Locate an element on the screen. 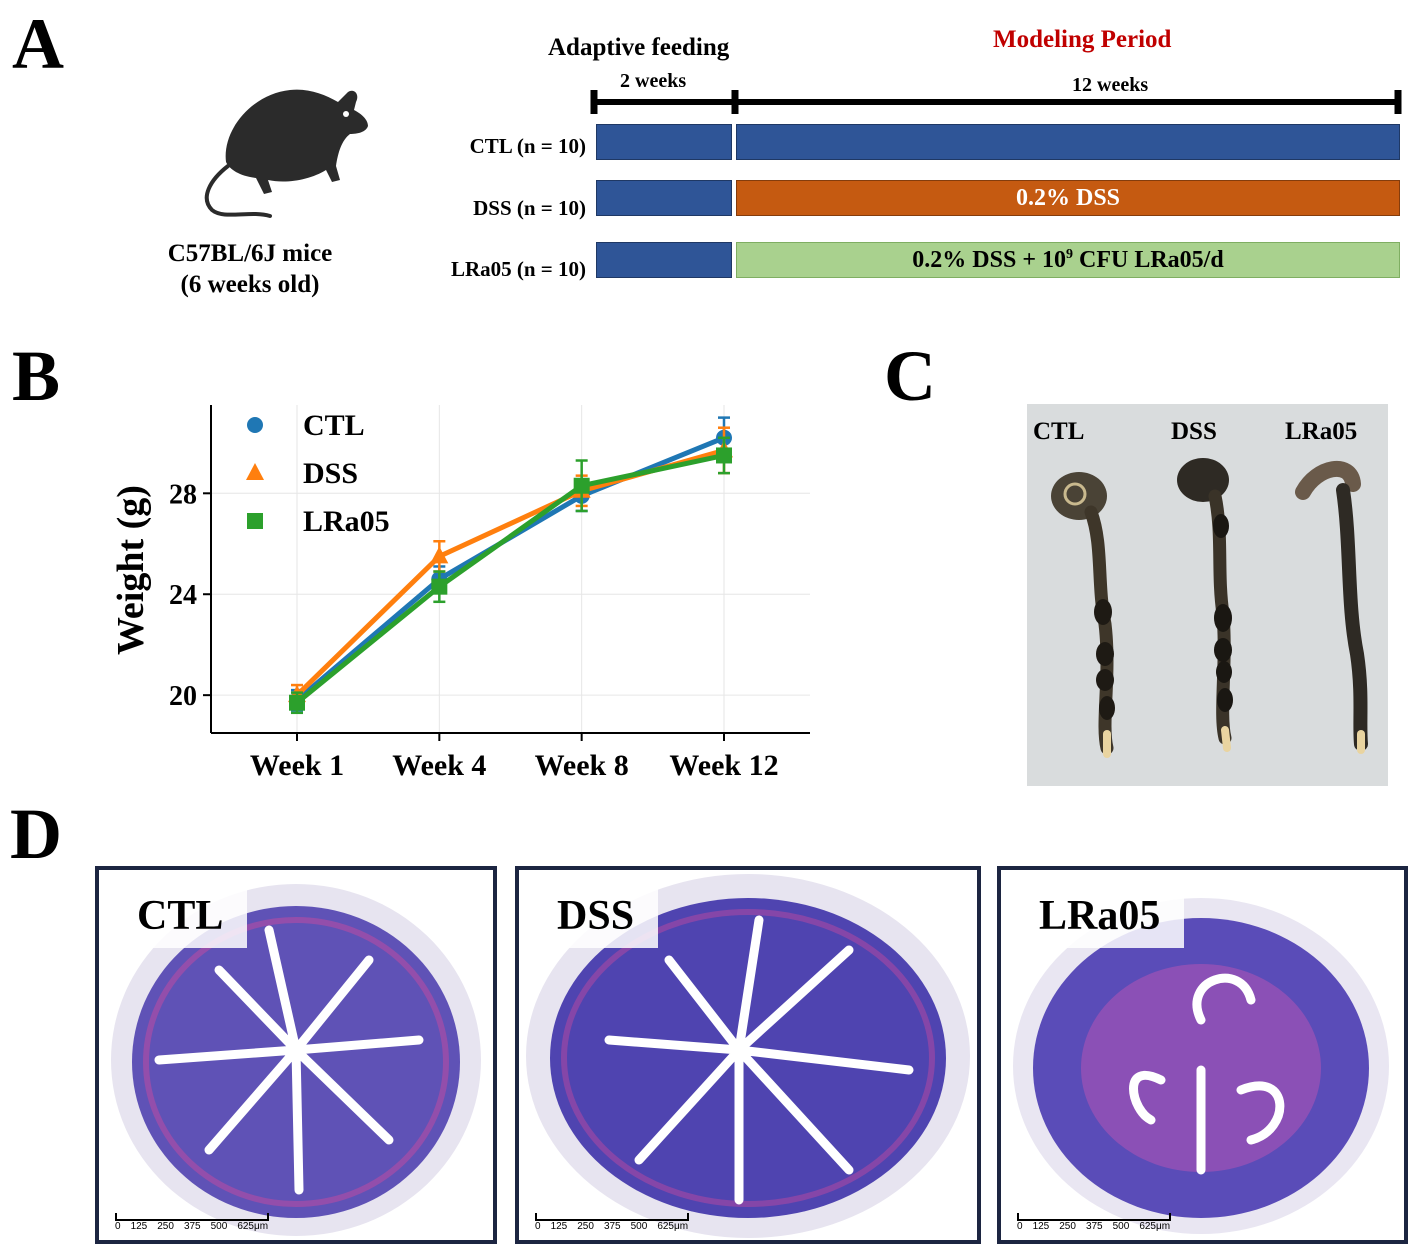 This screenshot has width=1418, height=1252. group-label-dss: DSS (n = 10) is located at coordinates (529, 208).